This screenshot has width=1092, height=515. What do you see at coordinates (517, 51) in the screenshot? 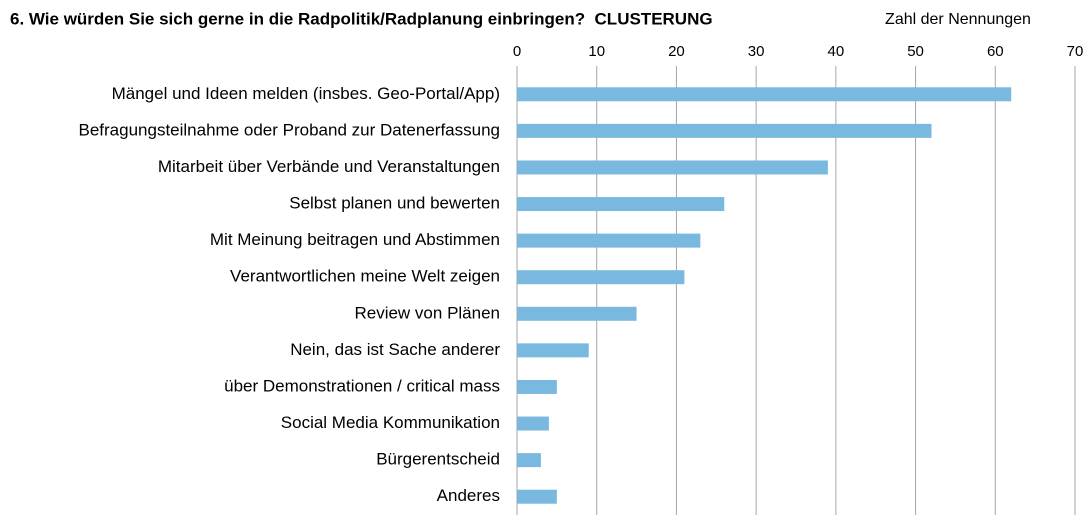
I see `x-tick-label: 0` at bounding box center [517, 51].